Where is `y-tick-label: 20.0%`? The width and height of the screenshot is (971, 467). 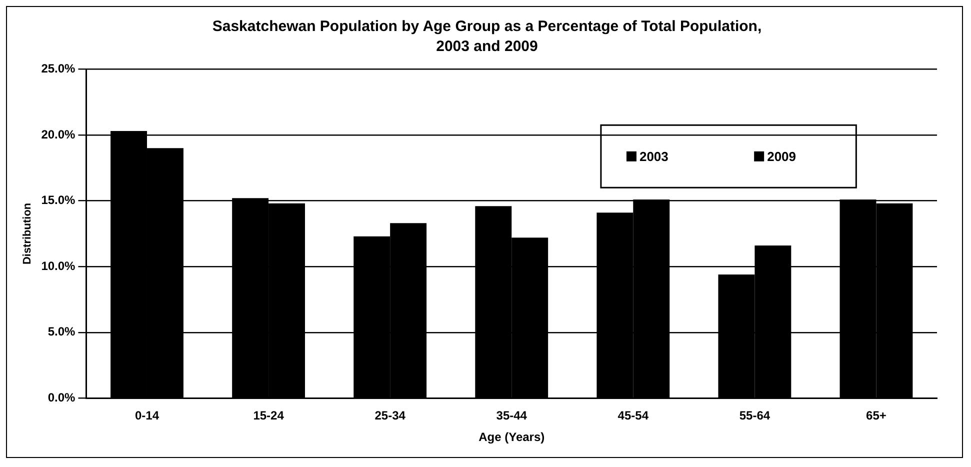
y-tick-label: 20.0% is located at coordinates (58, 134).